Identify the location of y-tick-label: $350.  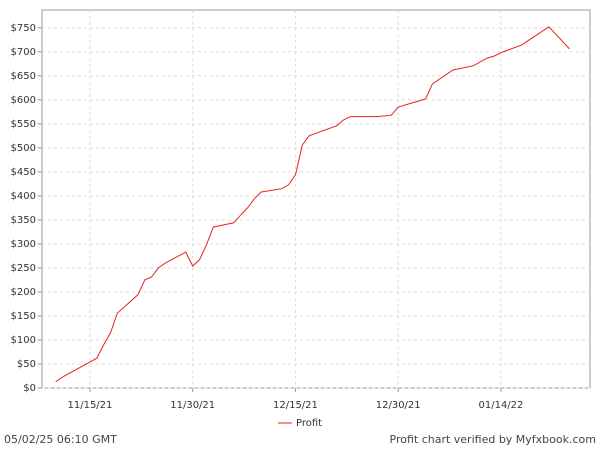
(23, 220).